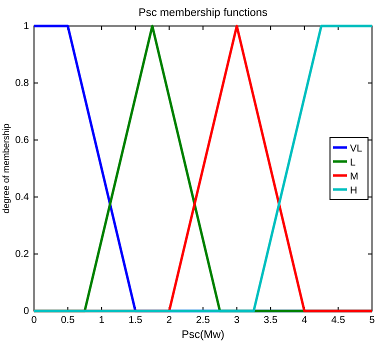  What do you see at coordinates (203, 320) in the screenshot?
I see `x-tick-label: 2.5` at bounding box center [203, 320].